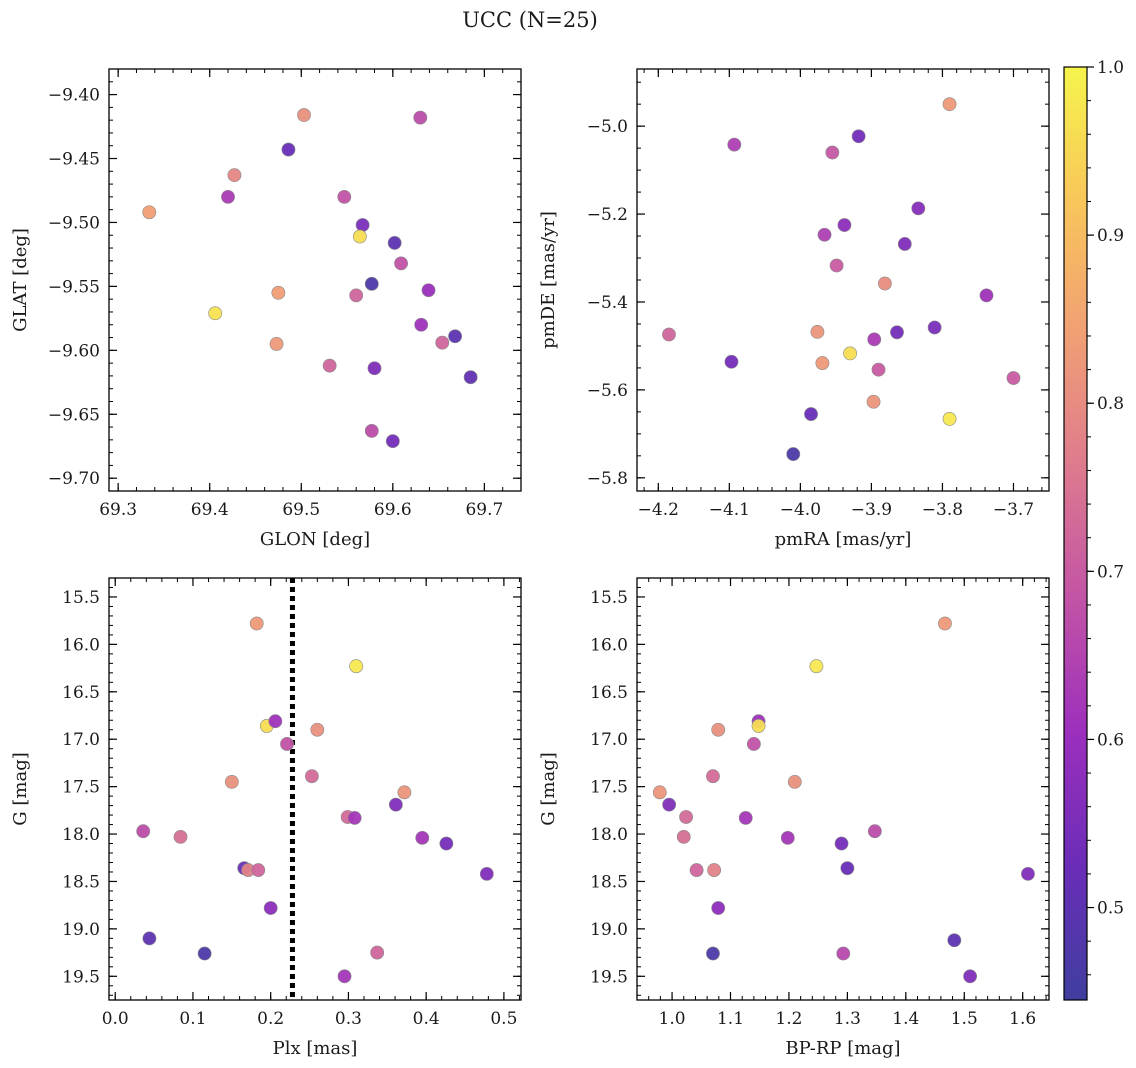  What do you see at coordinates (484, 510) in the screenshot?
I see `x-tick-label: 69.7` at bounding box center [484, 510].